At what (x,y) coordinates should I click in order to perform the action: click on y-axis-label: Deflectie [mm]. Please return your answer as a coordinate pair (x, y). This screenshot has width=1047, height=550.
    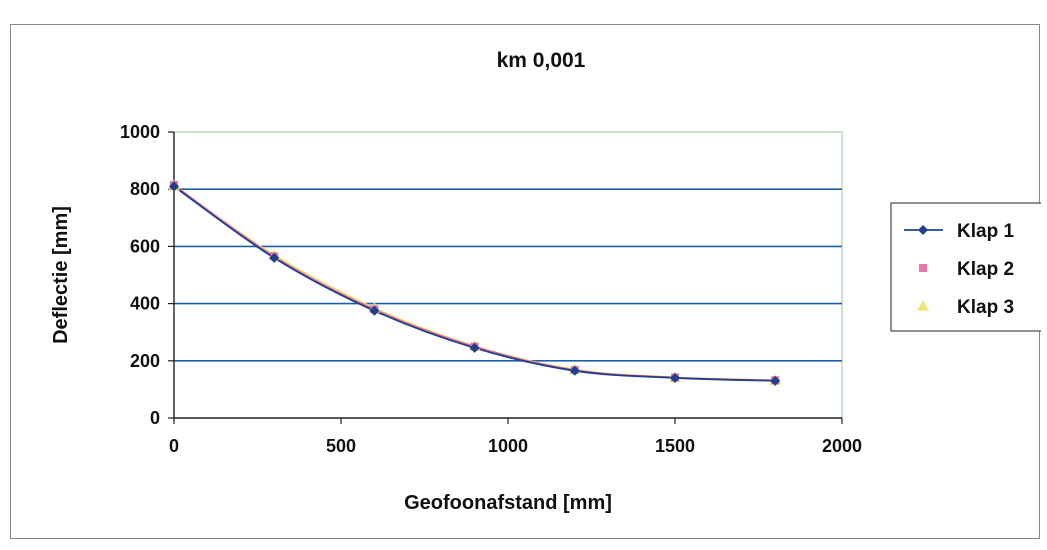
    Looking at the image, I should click on (61, 275).